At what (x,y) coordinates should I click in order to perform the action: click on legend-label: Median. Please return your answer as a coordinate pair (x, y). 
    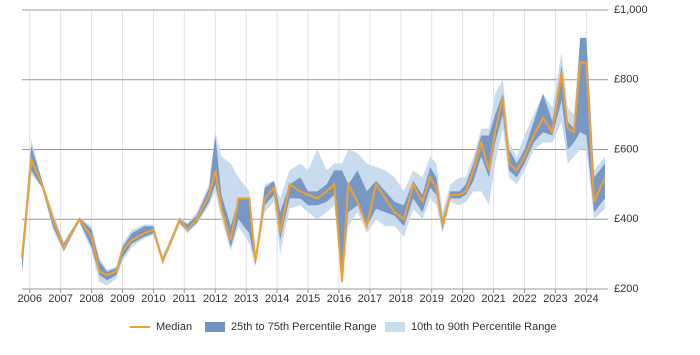
    Looking at the image, I should click on (174, 327).